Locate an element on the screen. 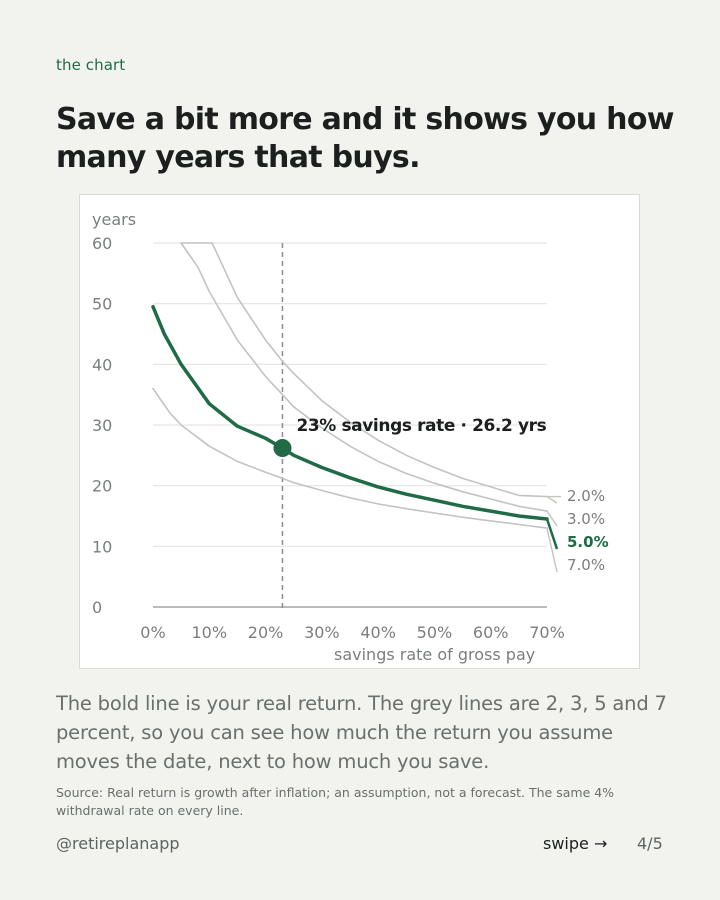 Image resolution: width=720 pixels, height=900 pixels. x-tick-label: 70% is located at coordinates (547, 632).